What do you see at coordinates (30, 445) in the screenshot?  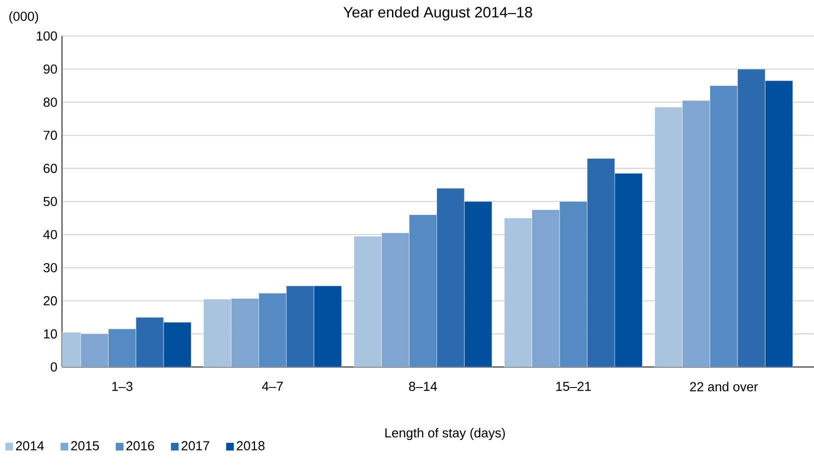 I see `legend-label: 2014` at bounding box center [30, 445].